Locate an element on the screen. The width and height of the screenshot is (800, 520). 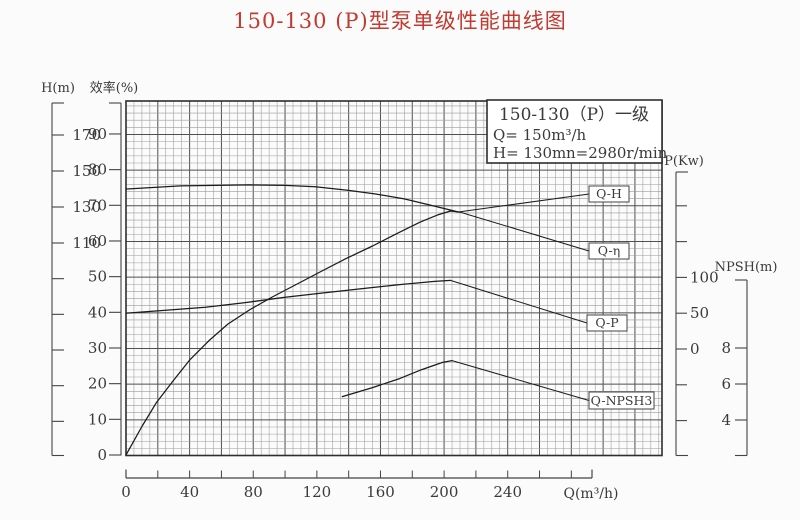
p-axis: 100 50 0 P(Kw) is located at coordinates (691, 305).